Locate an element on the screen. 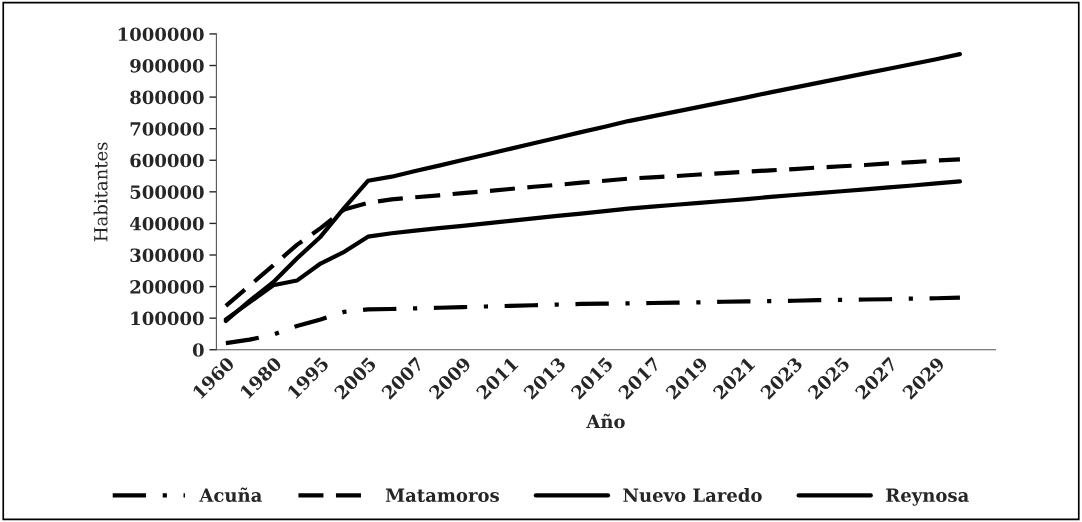 Image resolution: width=1082 pixels, height=522 pixels. line-series is located at coordinates (593, 320).